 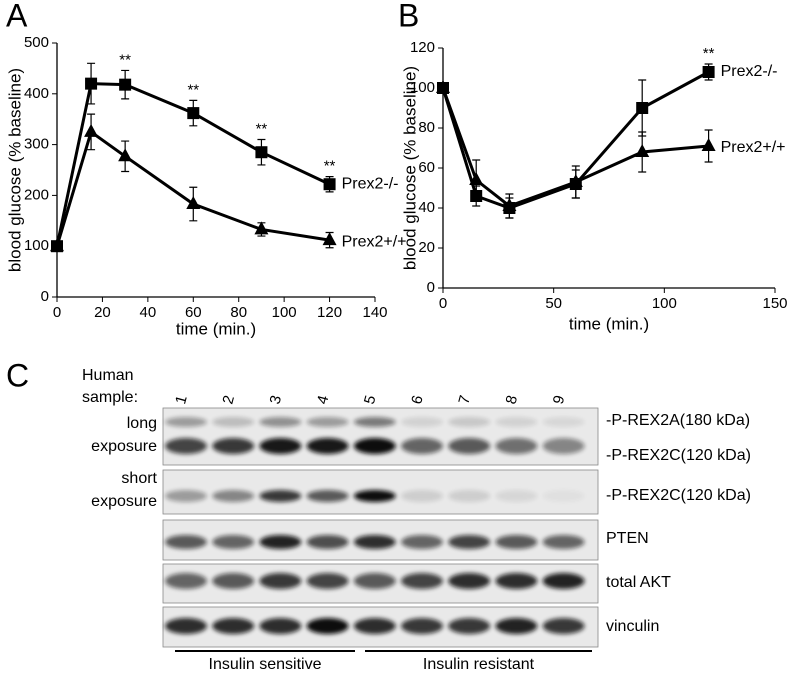 I want to click on y-tick-label: 500, so click(x=36, y=42).